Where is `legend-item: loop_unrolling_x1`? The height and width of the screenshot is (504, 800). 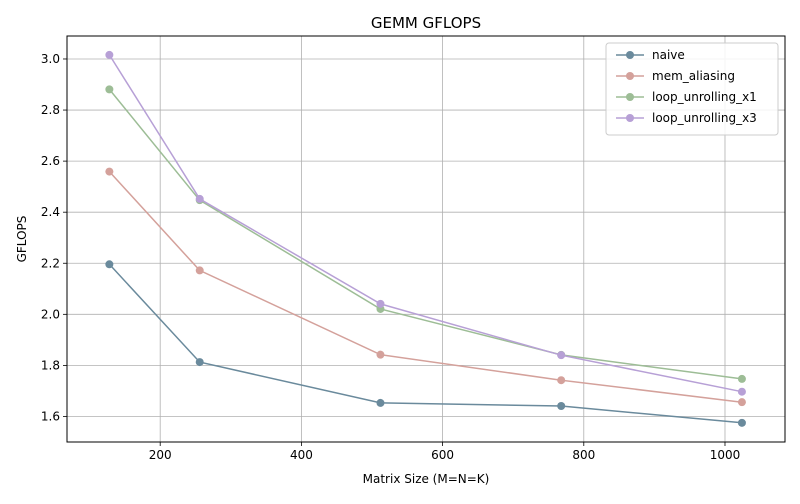 legend-item: loop_unrolling_x1 is located at coordinates (686, 97).